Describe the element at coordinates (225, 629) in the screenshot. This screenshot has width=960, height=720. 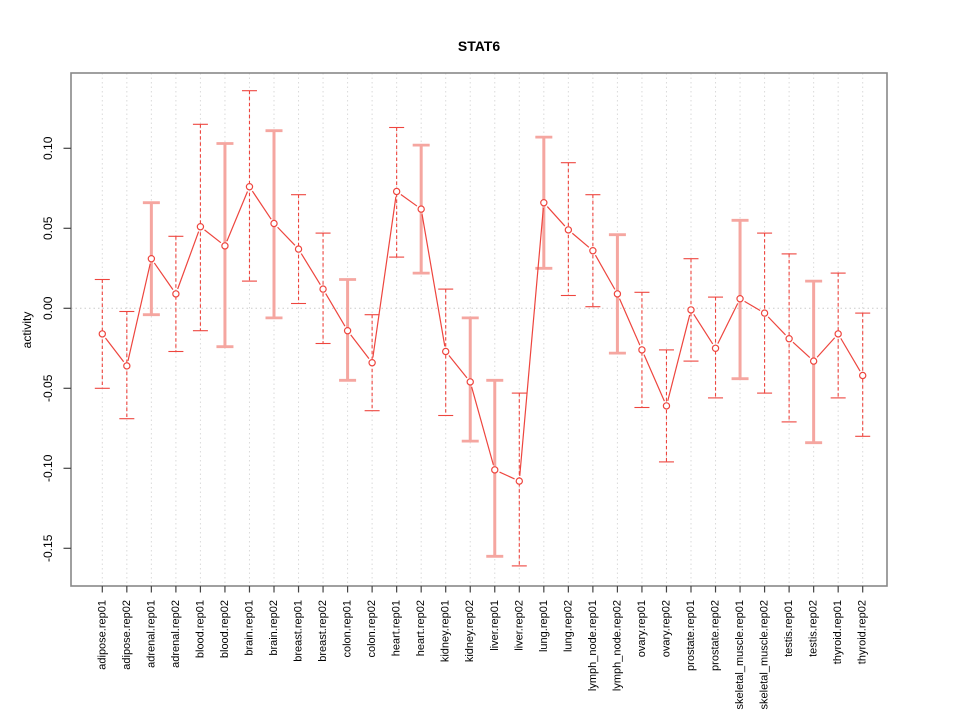
I see `x-tick-label: blood.rep02` at that location.